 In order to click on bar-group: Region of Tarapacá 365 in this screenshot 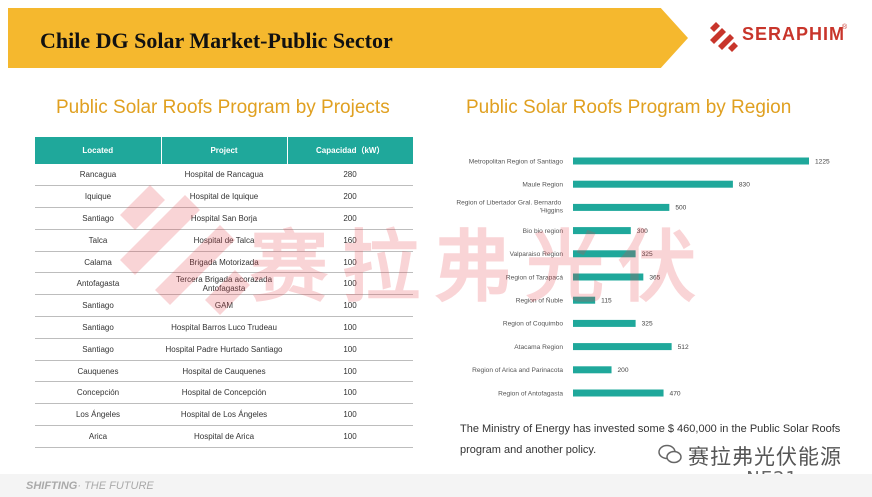, I will do `click(583, 277)`.